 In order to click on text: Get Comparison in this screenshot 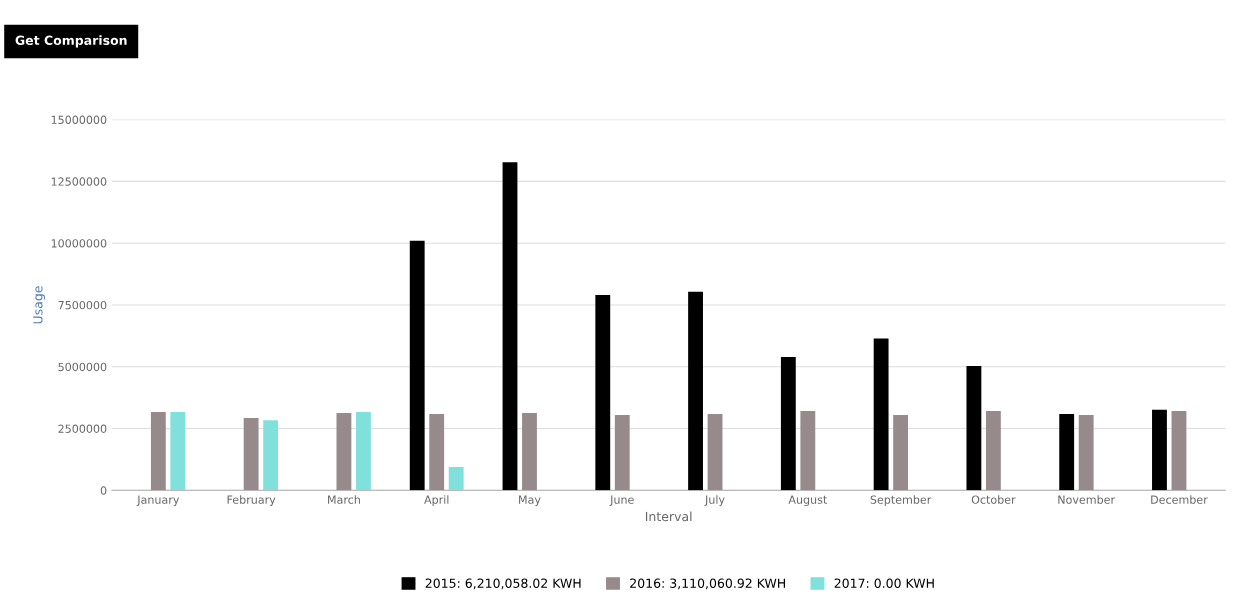, I will do `click(71, 41)`.